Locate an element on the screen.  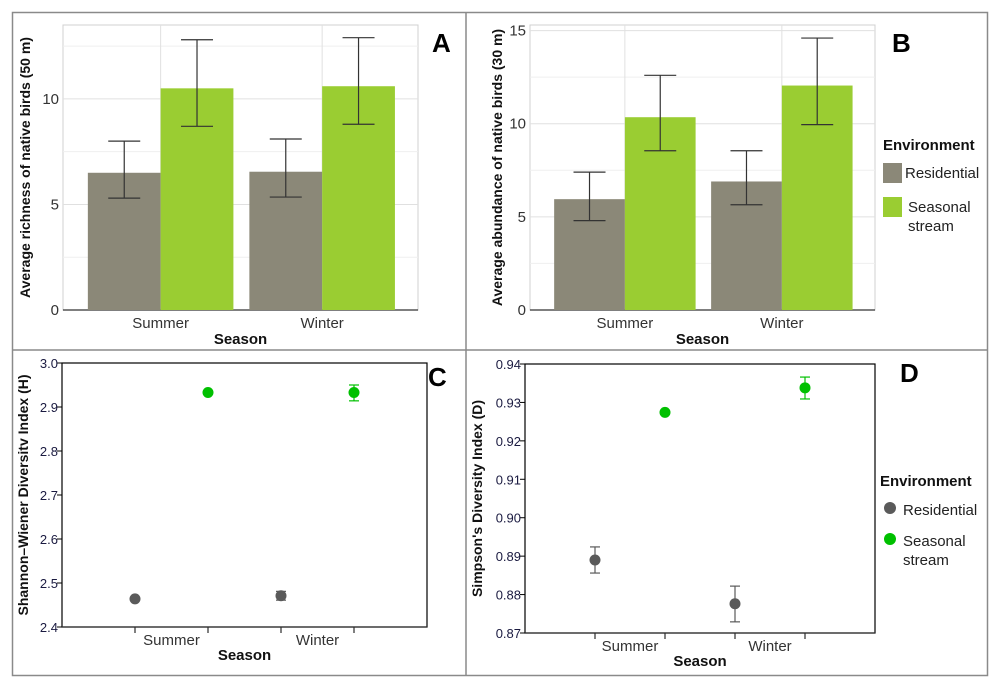
y-tick-label: 2.7 is located at coordinates (49, 495).